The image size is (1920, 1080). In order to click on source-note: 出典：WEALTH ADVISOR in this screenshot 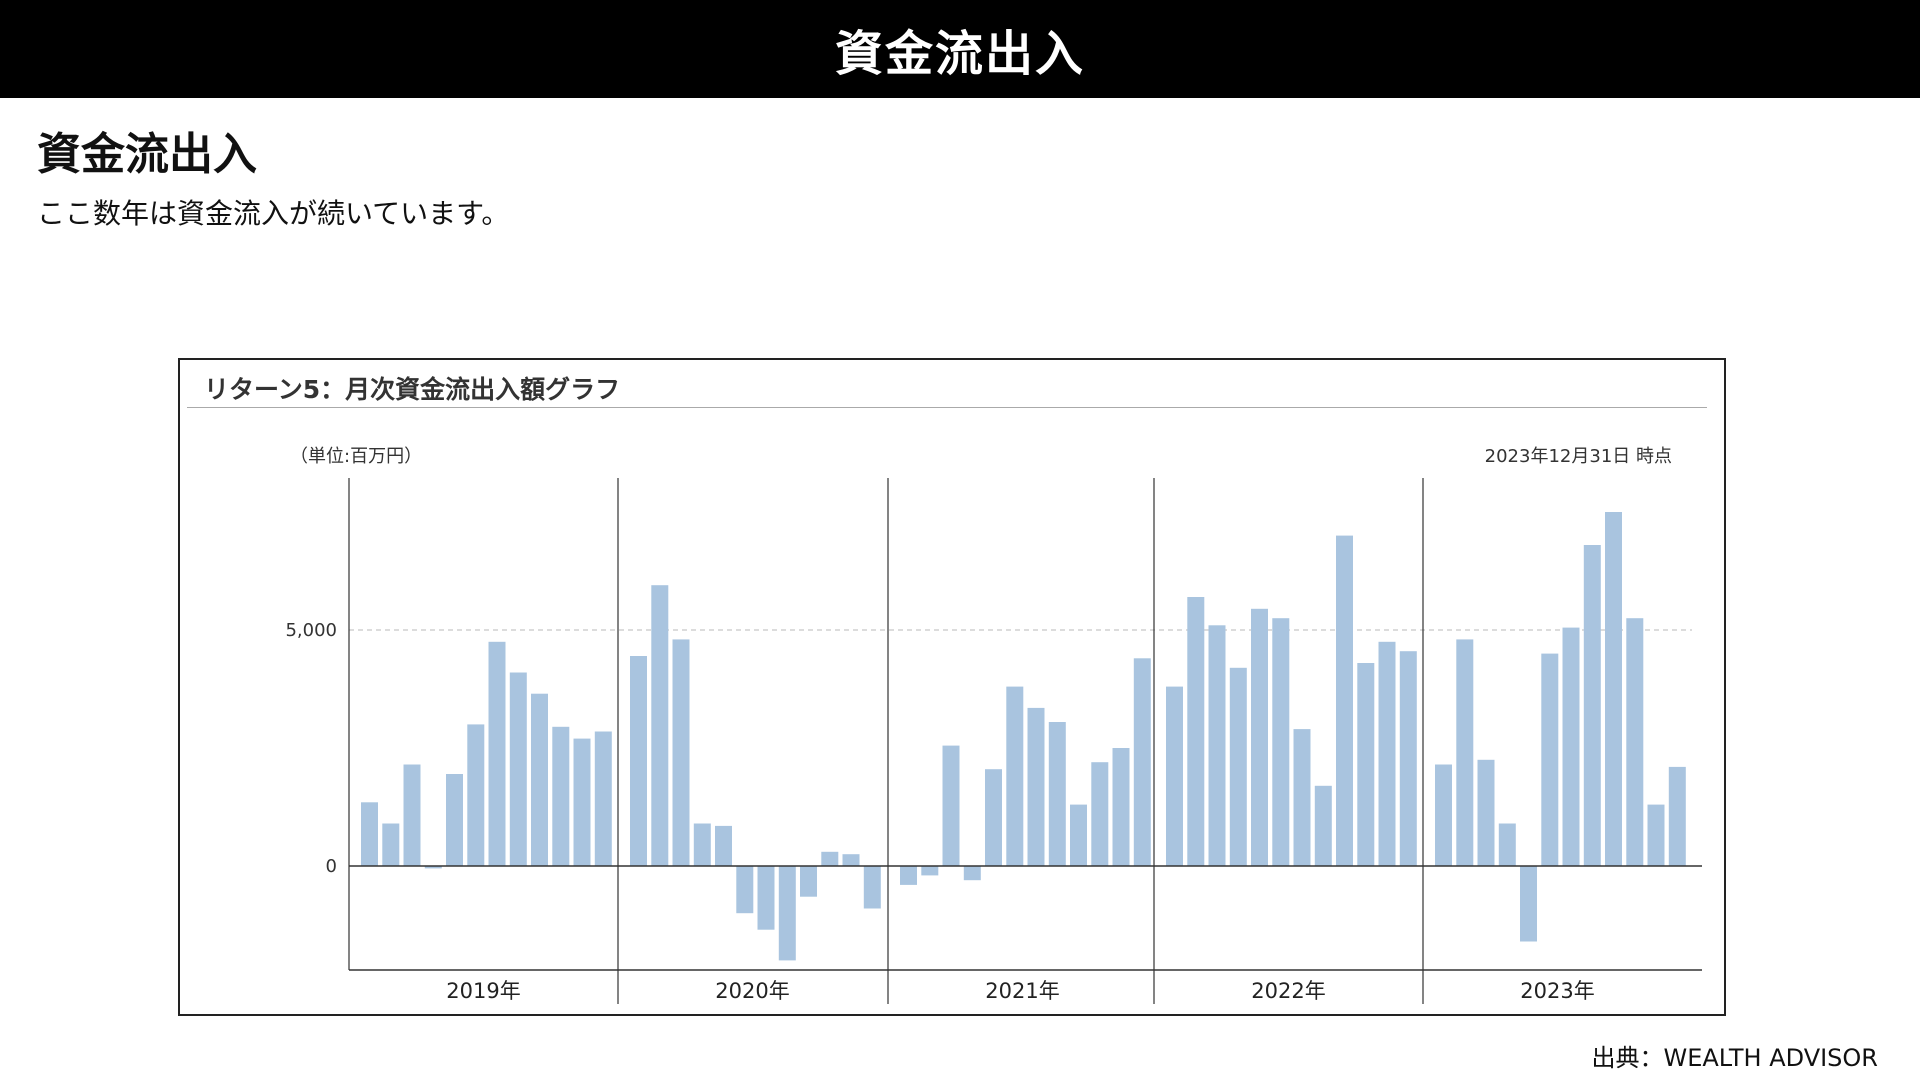, I will do `click(1735, 1058)`.